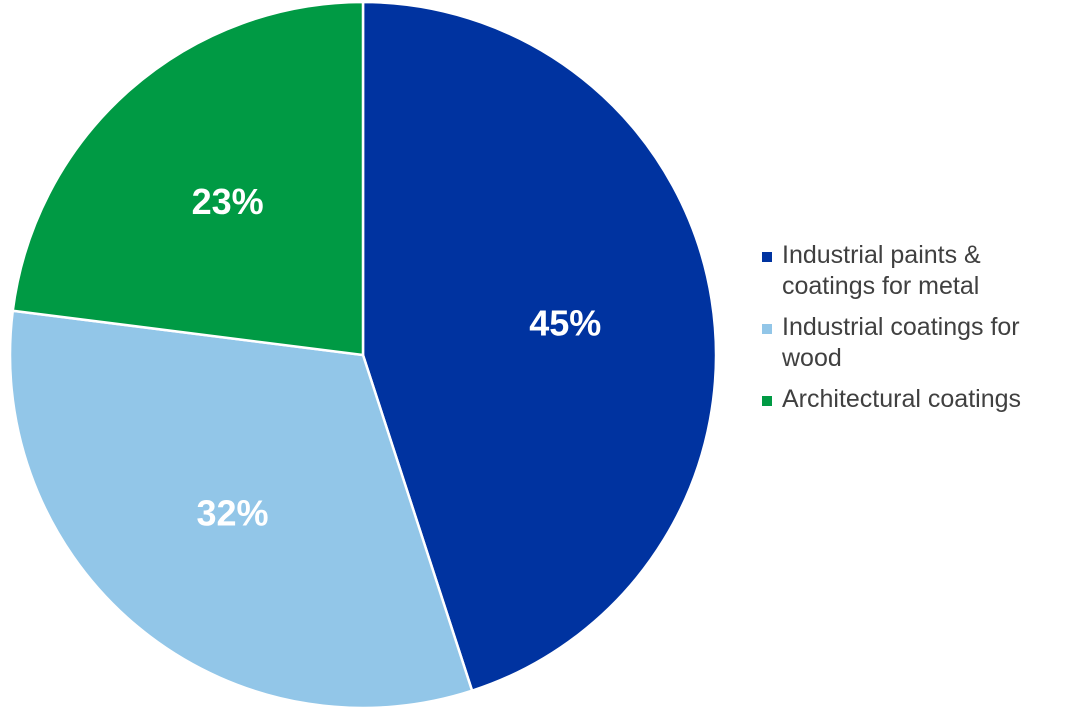 This screenshot has width=1081, height=713. I want to click on legend-swatch-metal, so click(767, 257).